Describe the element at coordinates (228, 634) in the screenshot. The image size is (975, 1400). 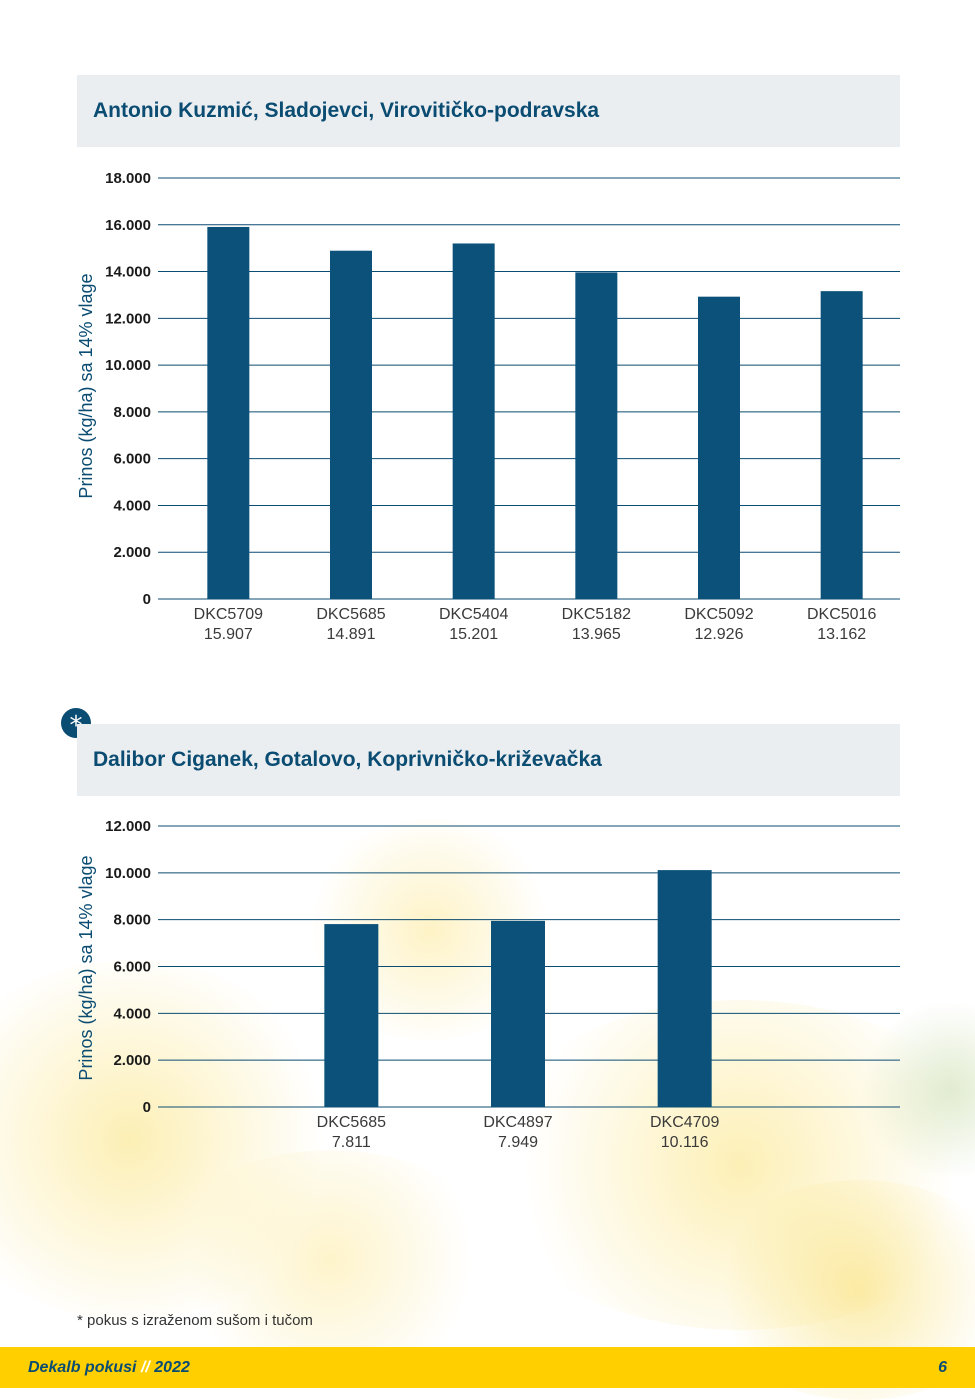
I see `chart1-value-label: 15.907` at that location.